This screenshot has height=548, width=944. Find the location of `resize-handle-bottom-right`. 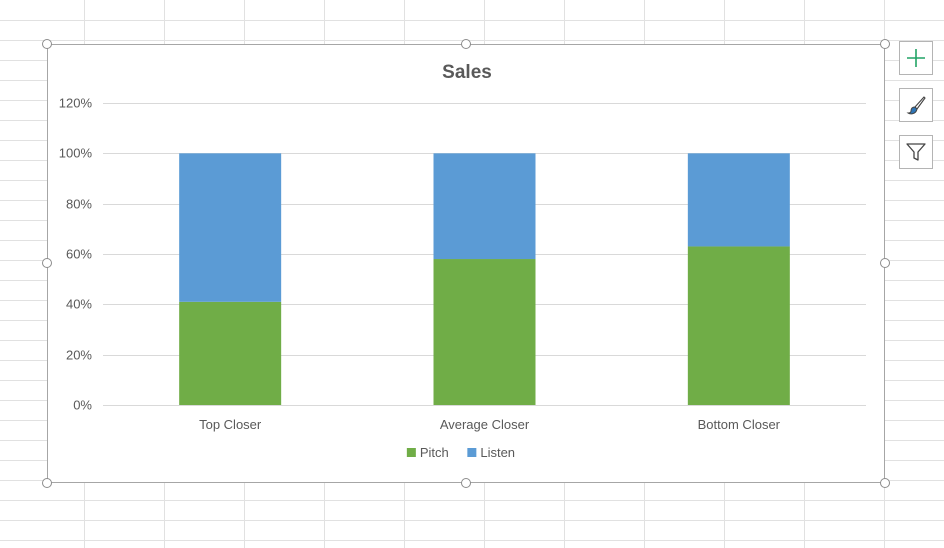

resize-handle-bottom-right is located at coordinates (885, 483).